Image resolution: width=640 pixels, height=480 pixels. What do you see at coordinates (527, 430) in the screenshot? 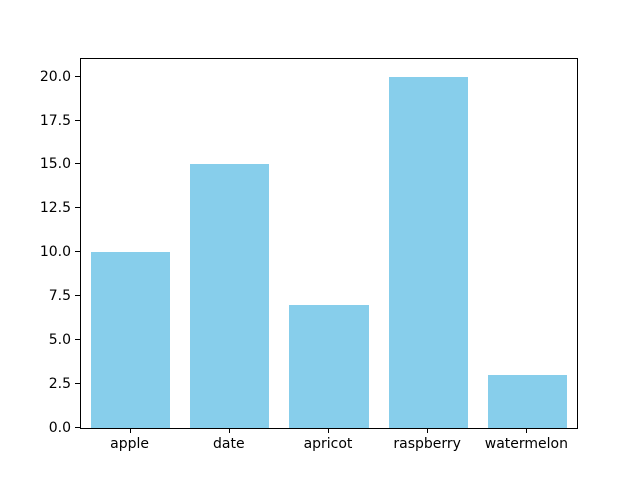
I see `x-tick-mark-watermelon` at bounding box center [527, 430].